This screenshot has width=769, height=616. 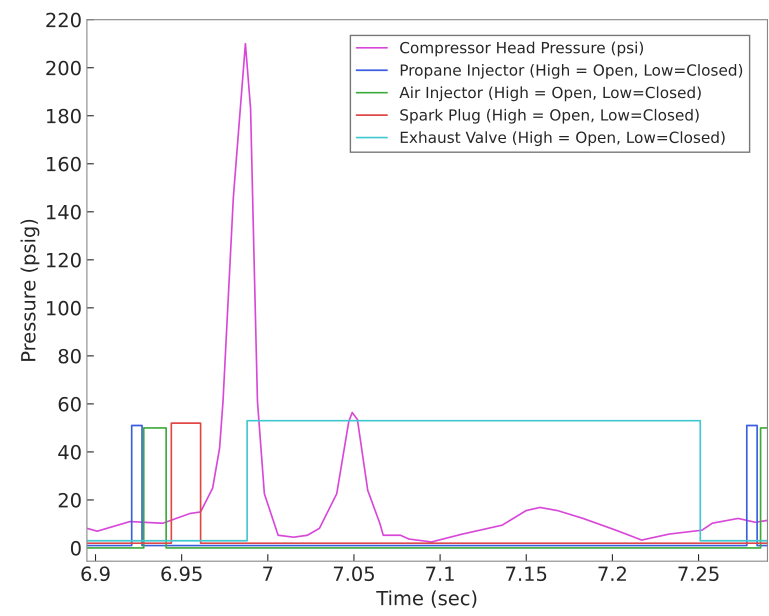 What do you see at coordinates (267, 573) in the screenshot?
I see `x-tick-label: 7` at bounding box center [267, 573].